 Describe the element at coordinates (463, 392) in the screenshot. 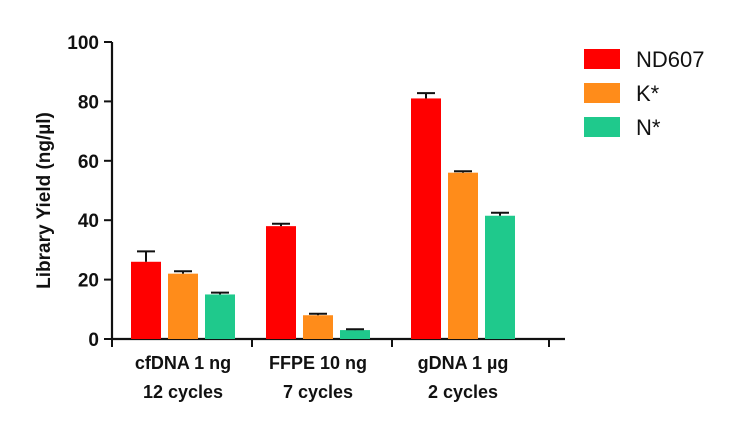

I see `x-category-sublabel: 2 cycles` at that location.